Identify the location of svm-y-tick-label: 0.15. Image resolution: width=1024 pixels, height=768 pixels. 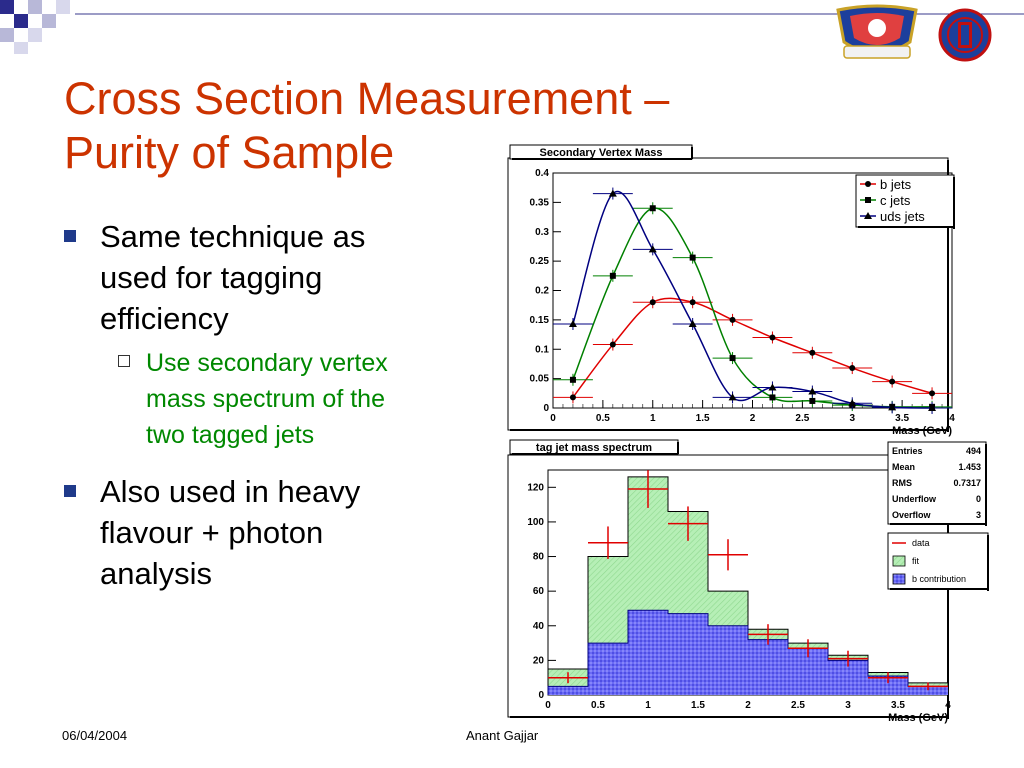
(540, 320).